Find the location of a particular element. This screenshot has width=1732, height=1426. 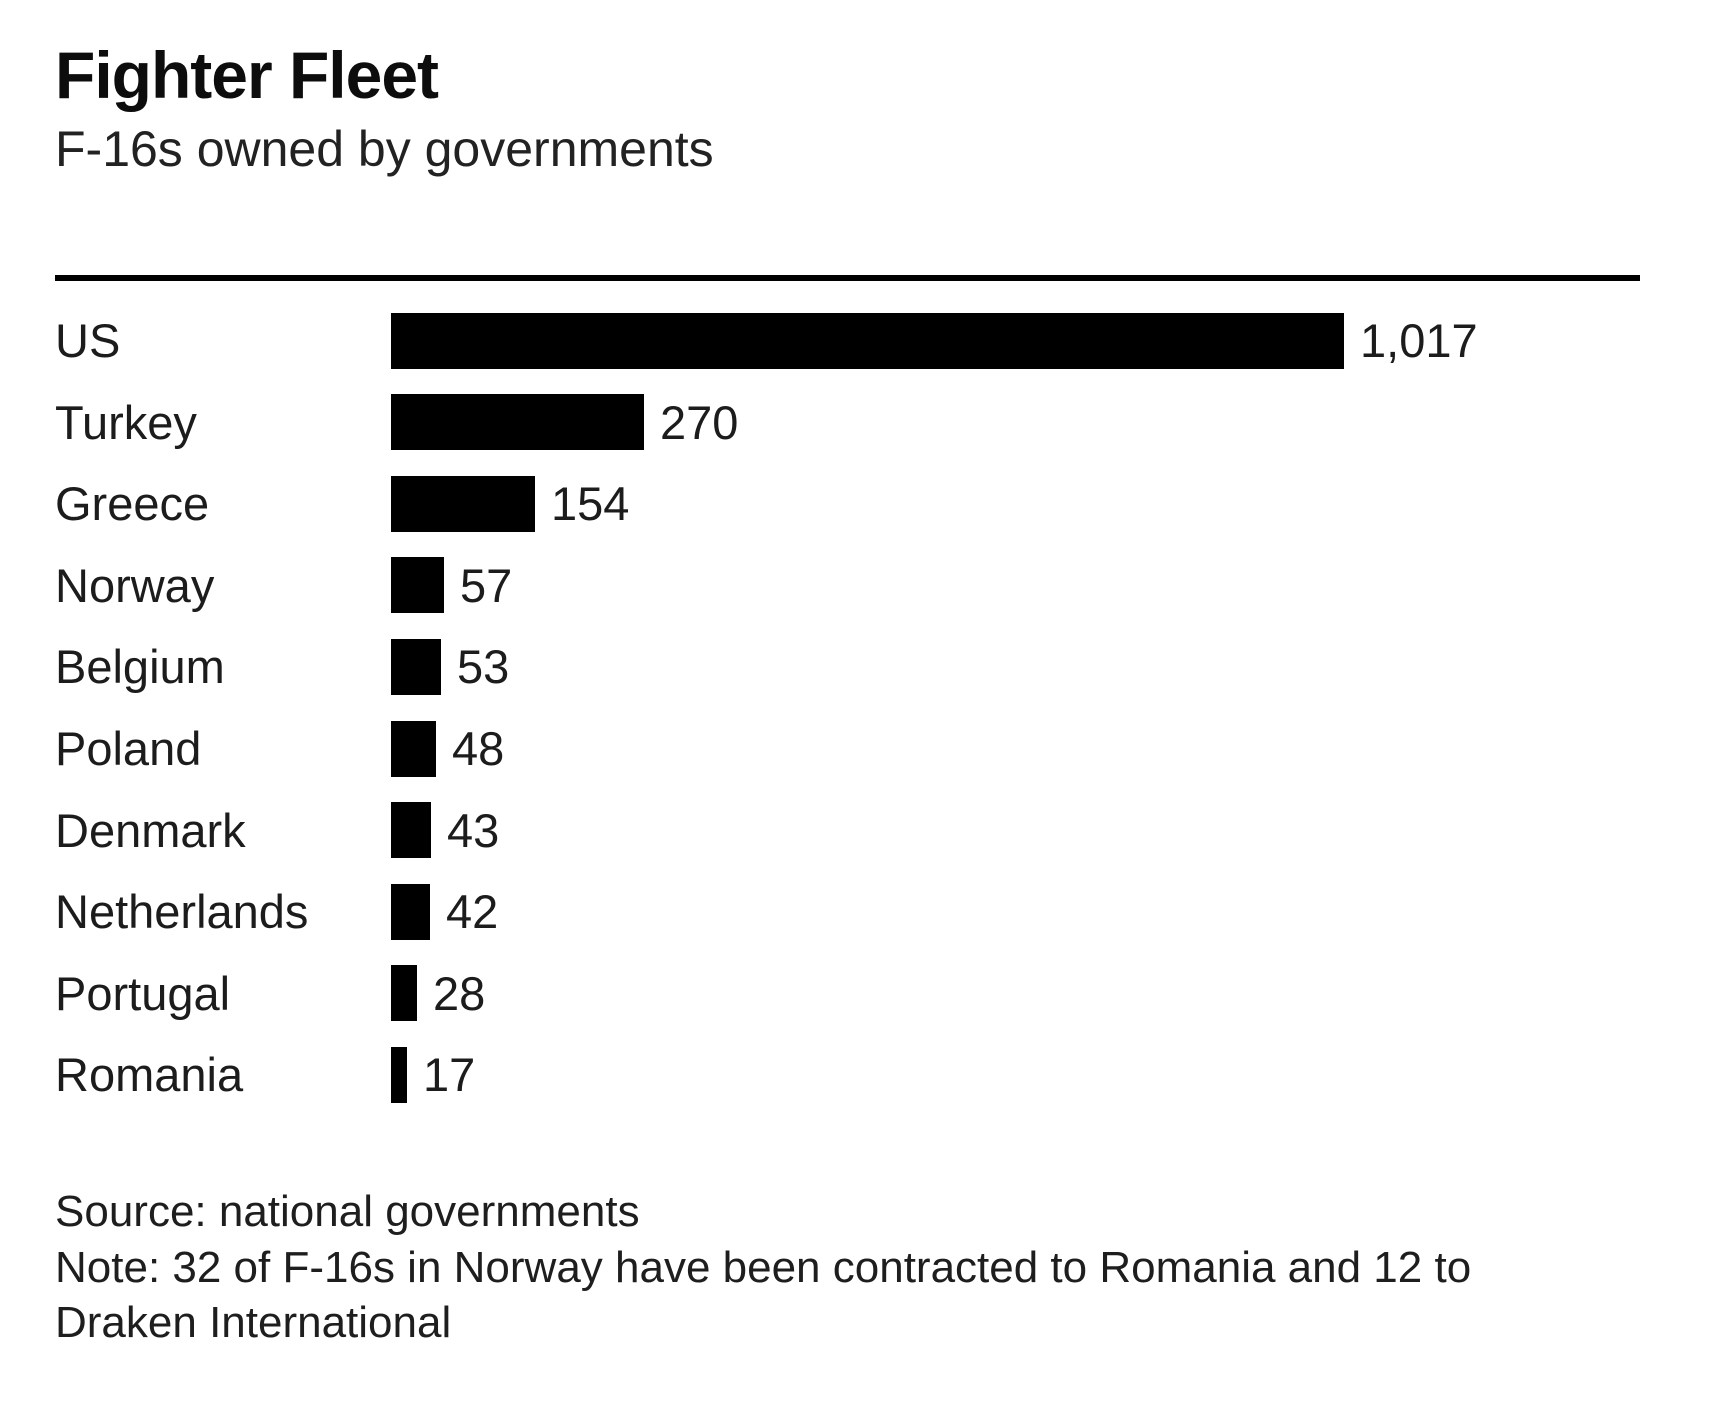

chart-row: Romania 17 is located at coordinates (893, 1075).